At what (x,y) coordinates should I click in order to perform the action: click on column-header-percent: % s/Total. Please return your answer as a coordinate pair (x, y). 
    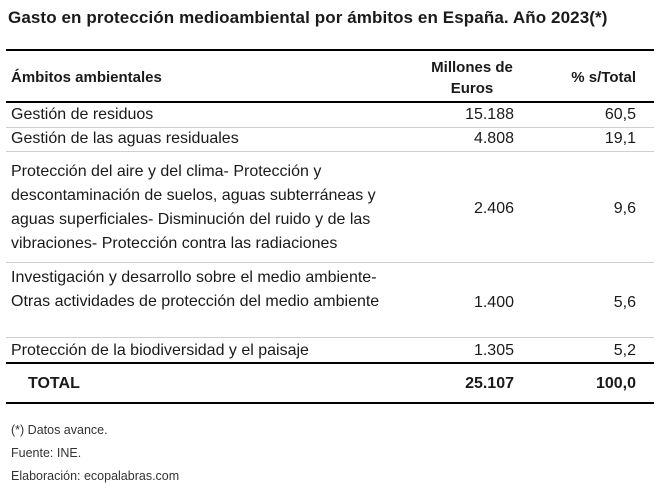
    Looking at the image, I should click on (603, 77).